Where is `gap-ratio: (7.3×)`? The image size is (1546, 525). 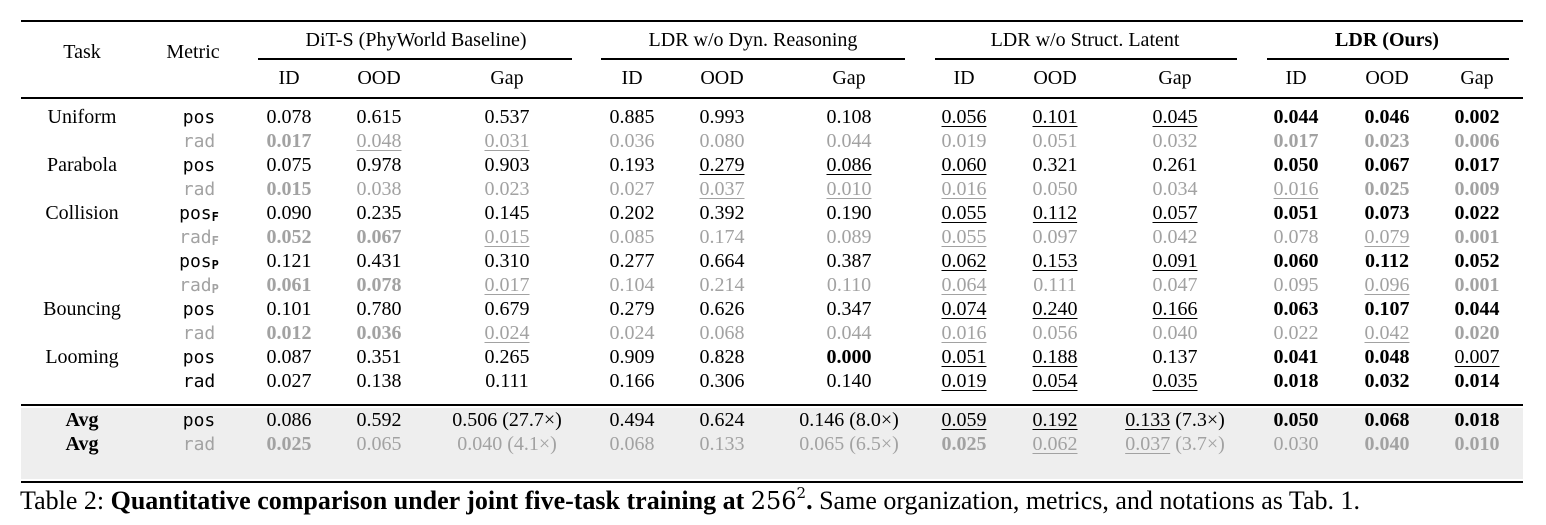
gap-ratio: (7.3×) is located at coordinates (1200, 420).